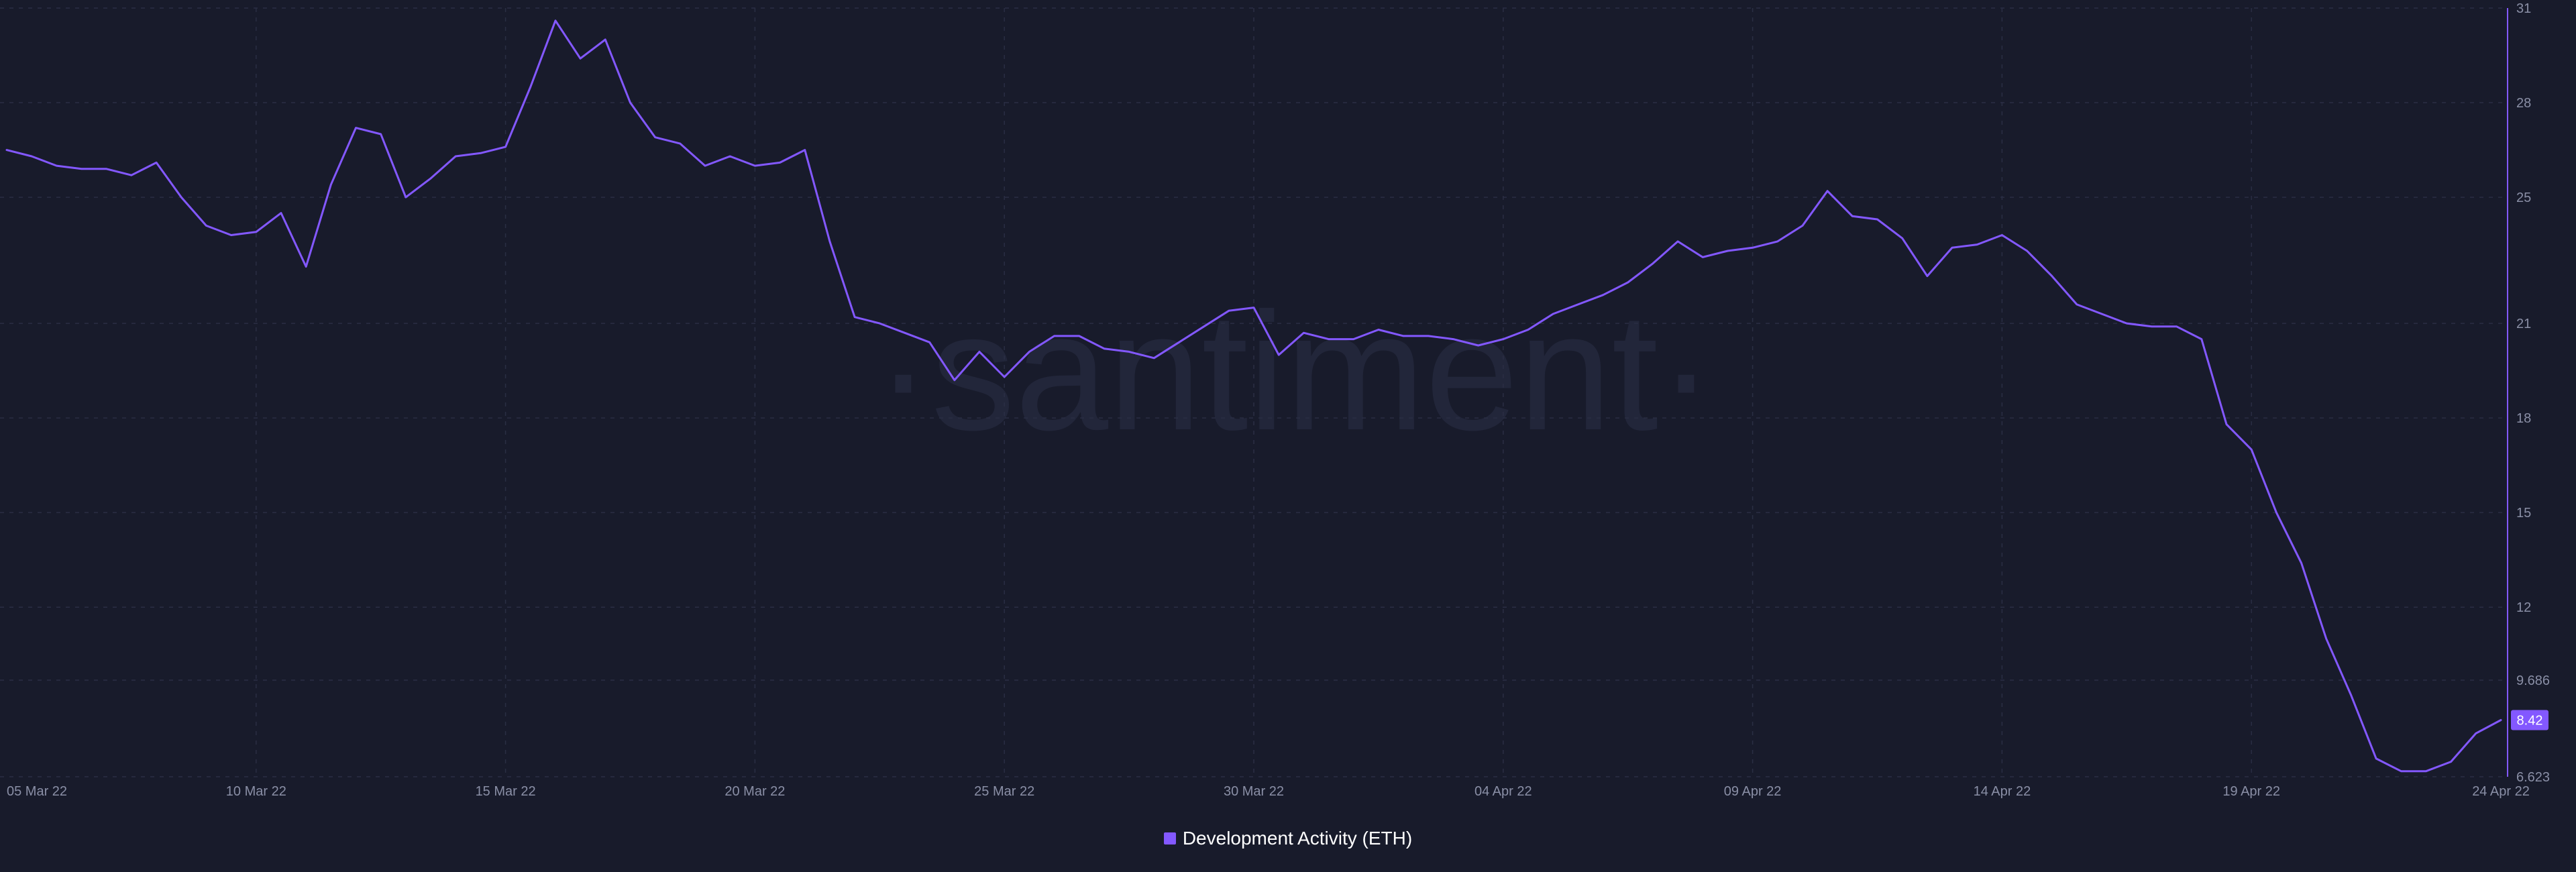 The height and width of the screenshot is (872, 2576). I want to click on legend: Development Activity (ETH), so click(1288, 839).